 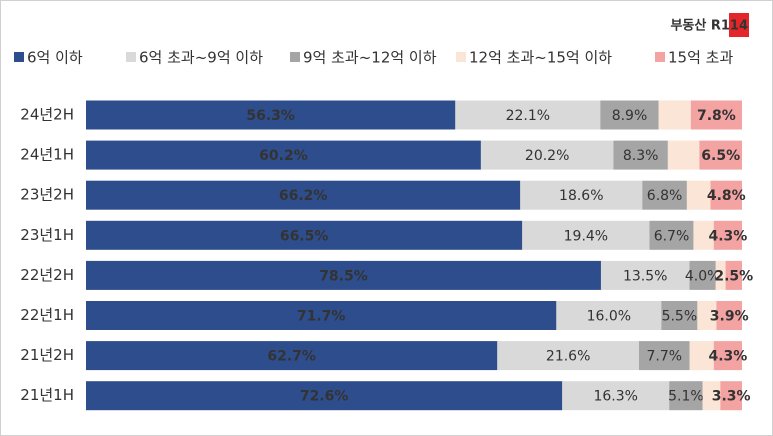 I want to click on data-label: 7.7%, so click(x=664, y=357).